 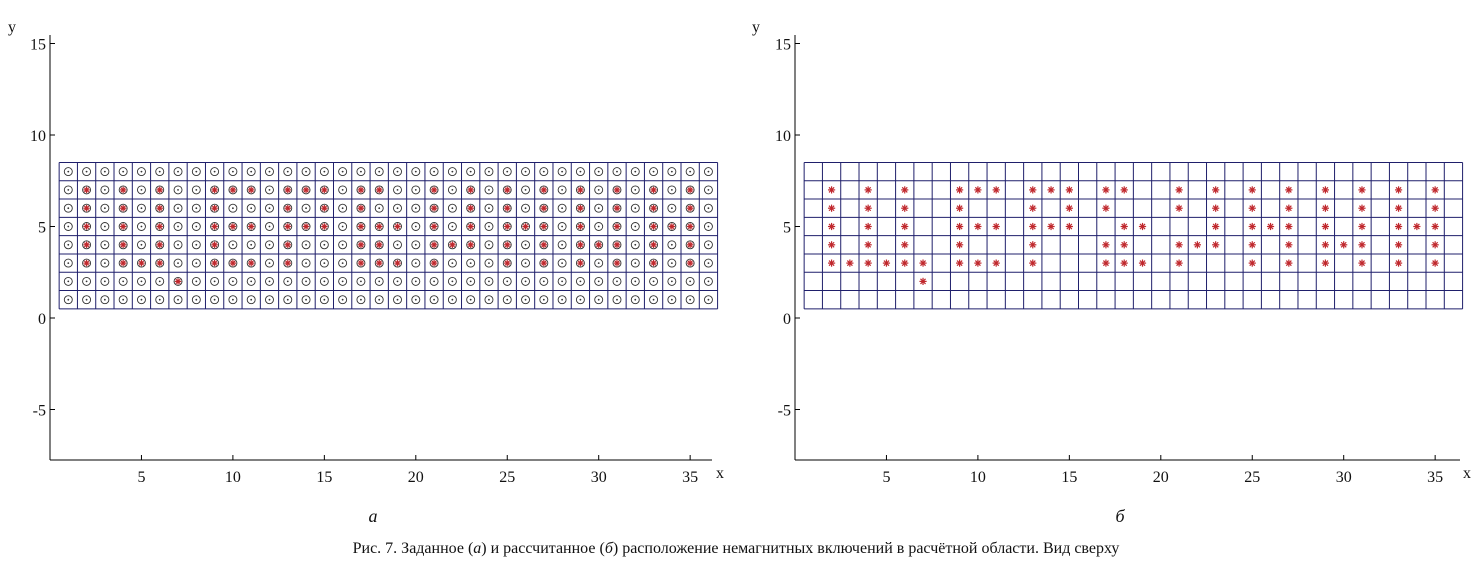 I want to click on y-tick-label: 0, so click(x=787, y=319).